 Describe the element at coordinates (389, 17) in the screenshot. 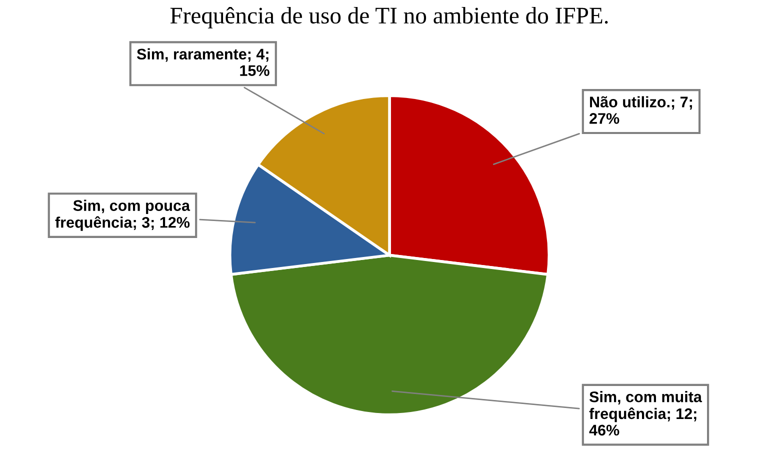

I see `chart-title: Frequência de uso de TI no ambiente do IFPE.` at that location.